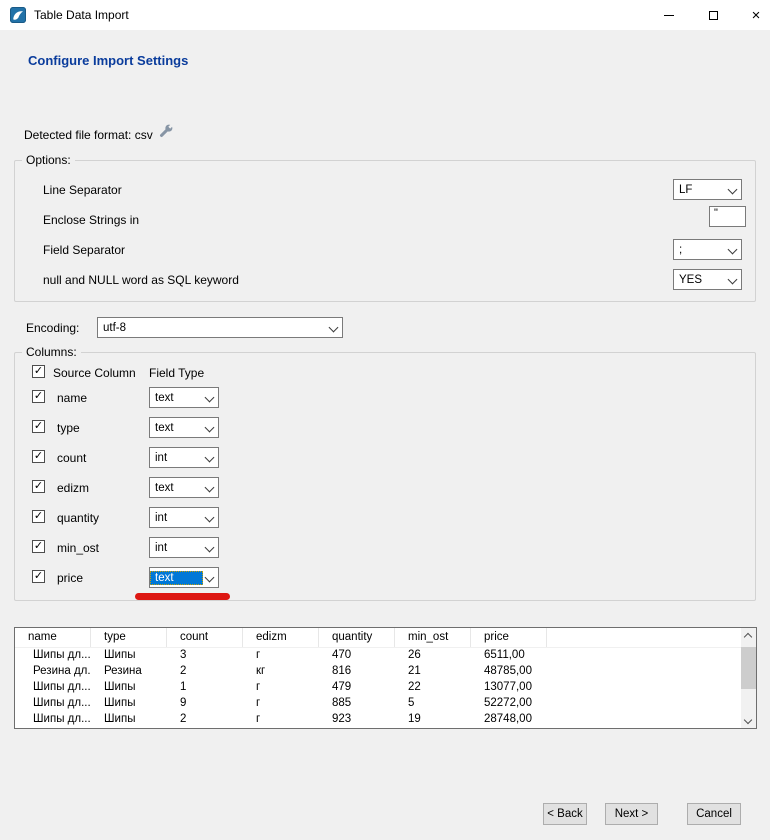  Describe the element at coordinates (509, 637) in the screenshot. I see `preview-column-header: price` at that location.